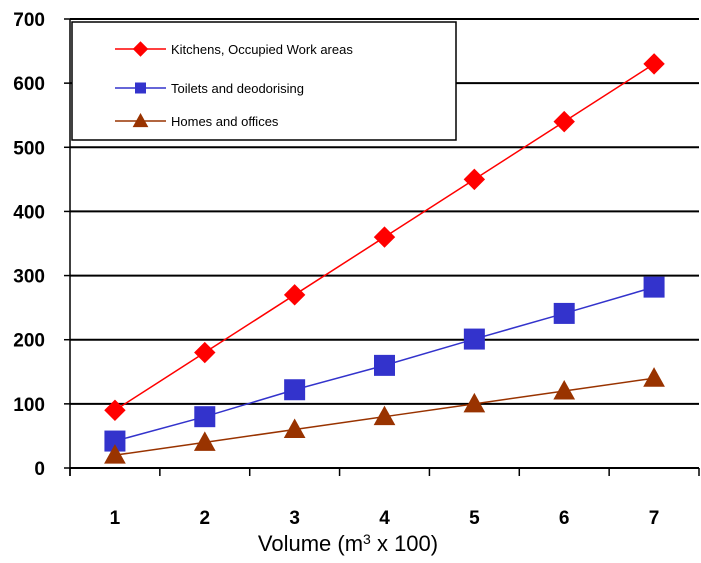 Image resolution: width=701 pixels, height=563 pixels. Describe the element at coordinates (564, 518) in the screenshot. I see `x-tick-label-6: 6` at that location.